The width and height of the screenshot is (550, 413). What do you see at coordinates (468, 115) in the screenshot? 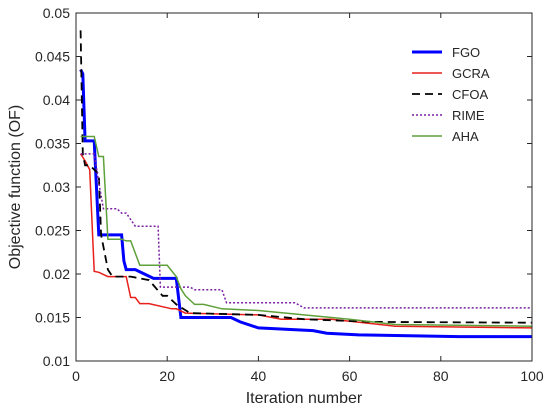
I see `legend-label-rime: RIME` at bounding box center [468, 115].